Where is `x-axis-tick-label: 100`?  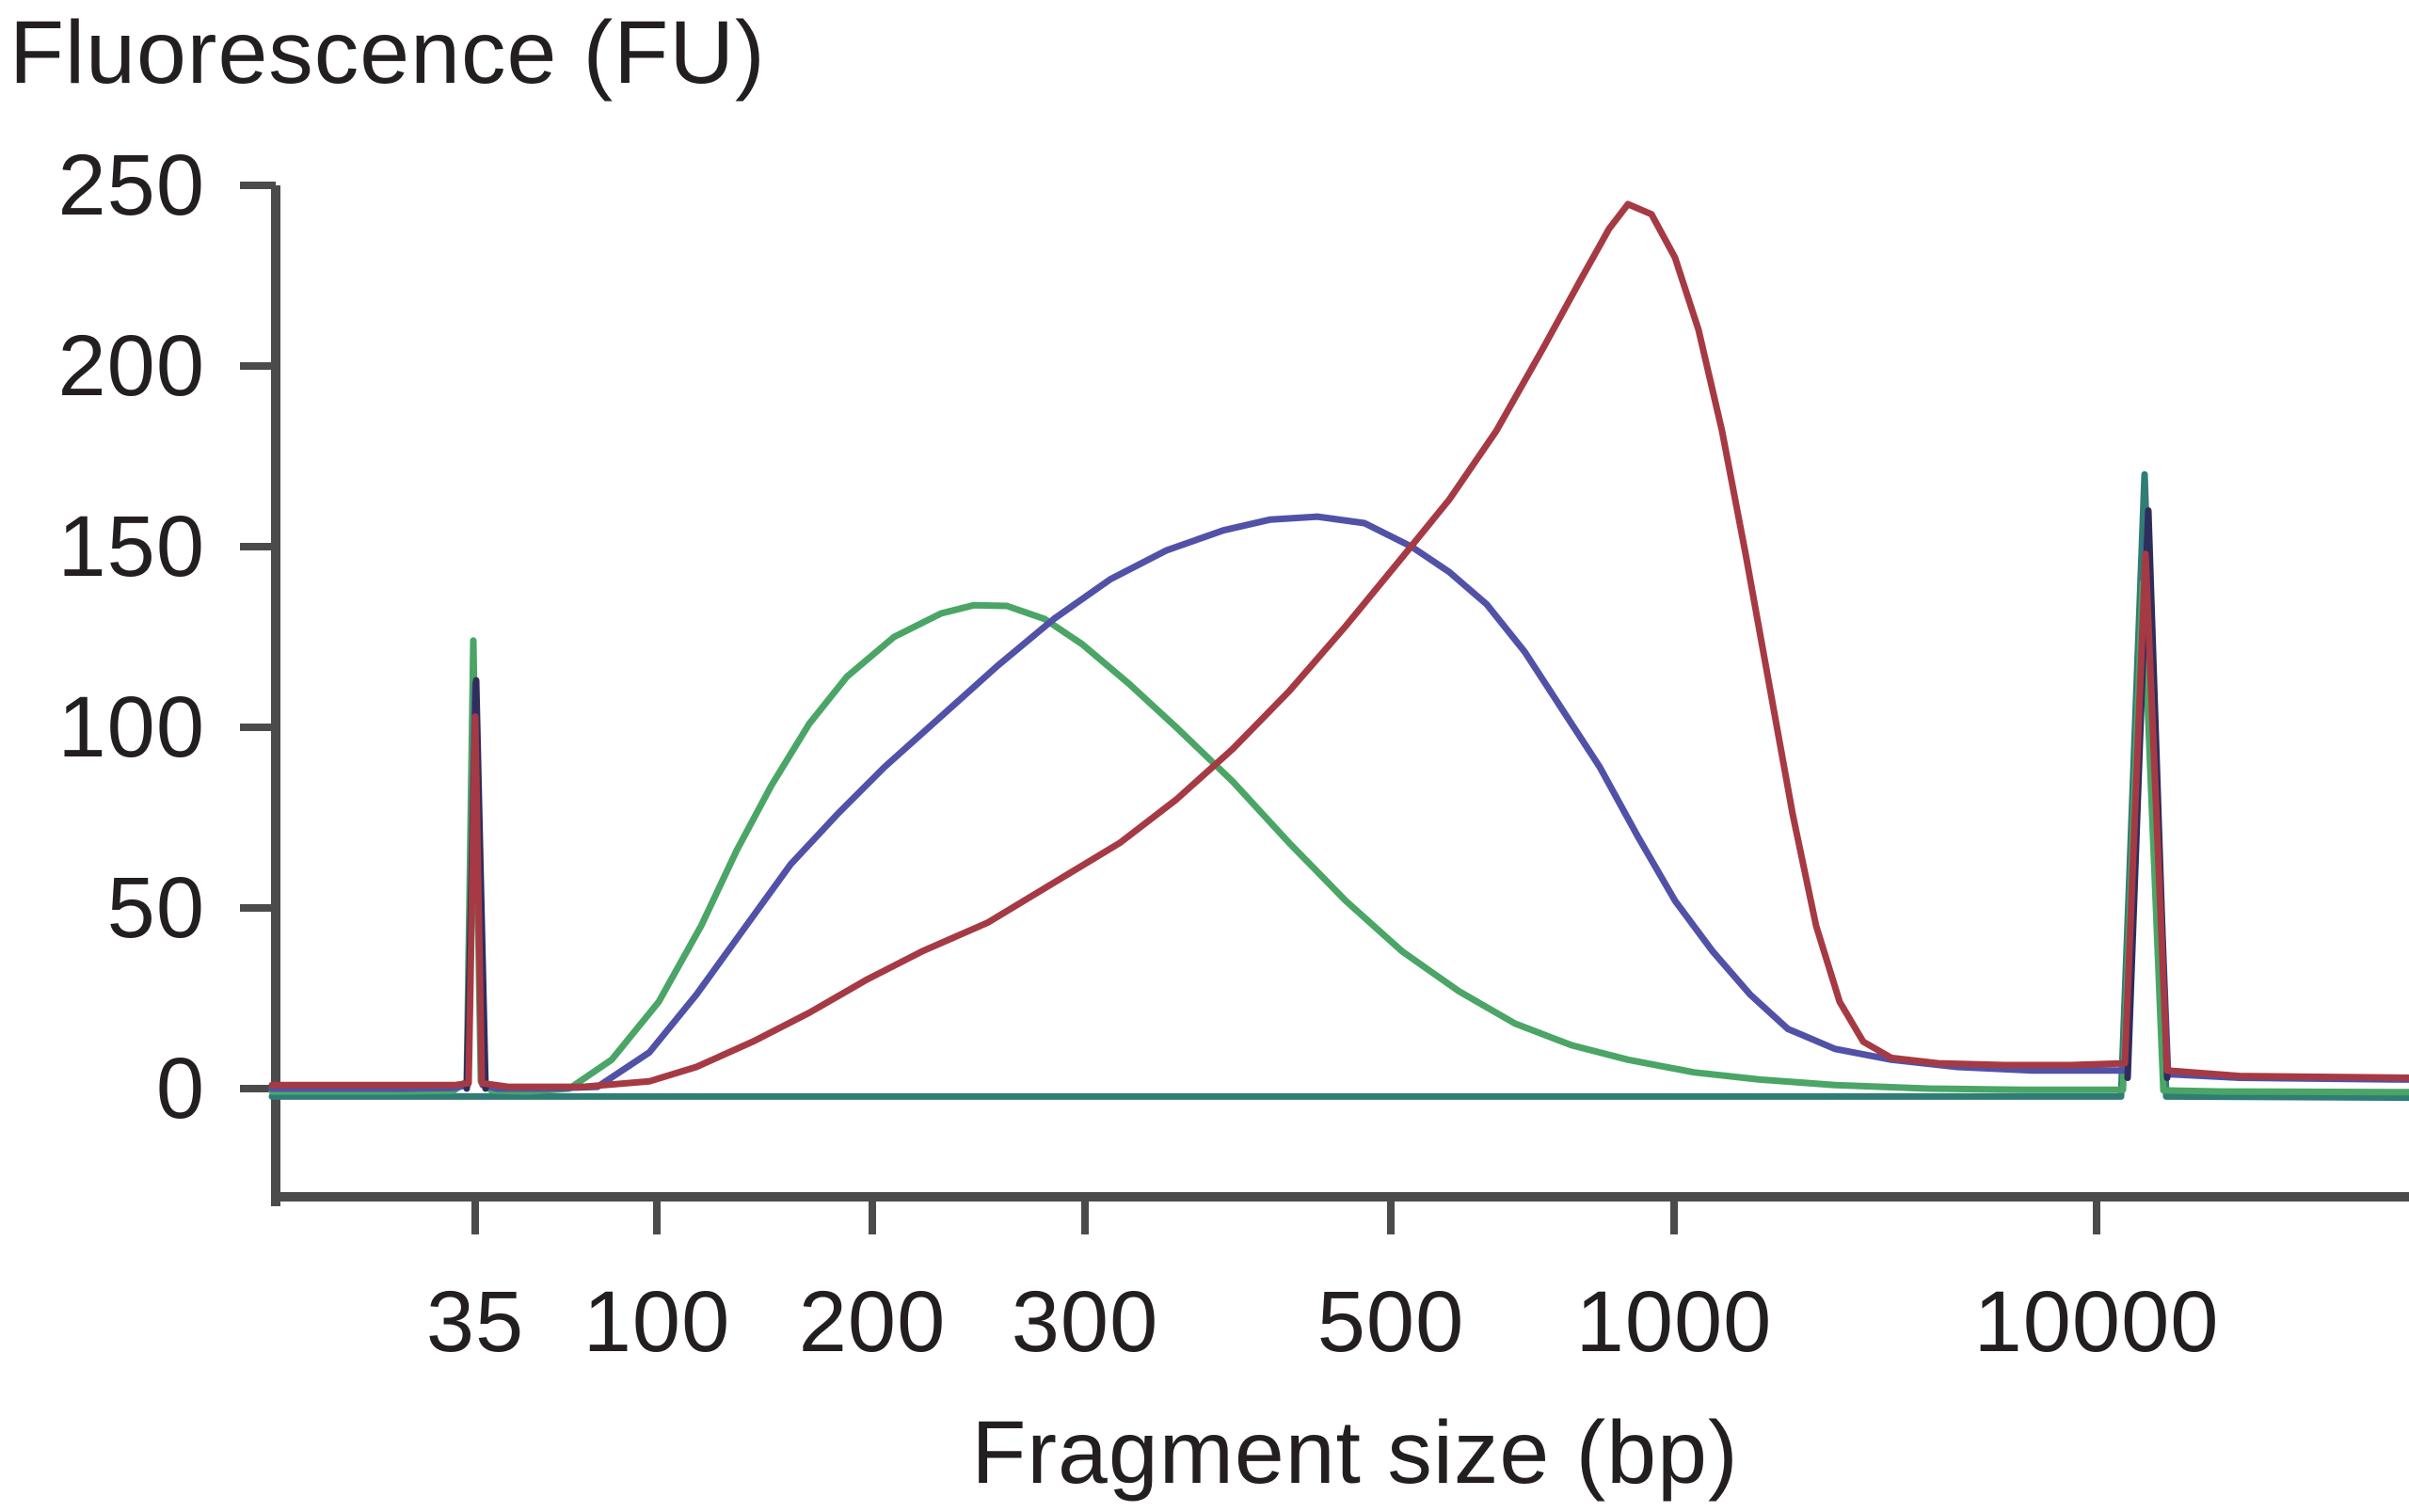 x-axis-tick-label: 100 is located at coordinates (656, 1322).